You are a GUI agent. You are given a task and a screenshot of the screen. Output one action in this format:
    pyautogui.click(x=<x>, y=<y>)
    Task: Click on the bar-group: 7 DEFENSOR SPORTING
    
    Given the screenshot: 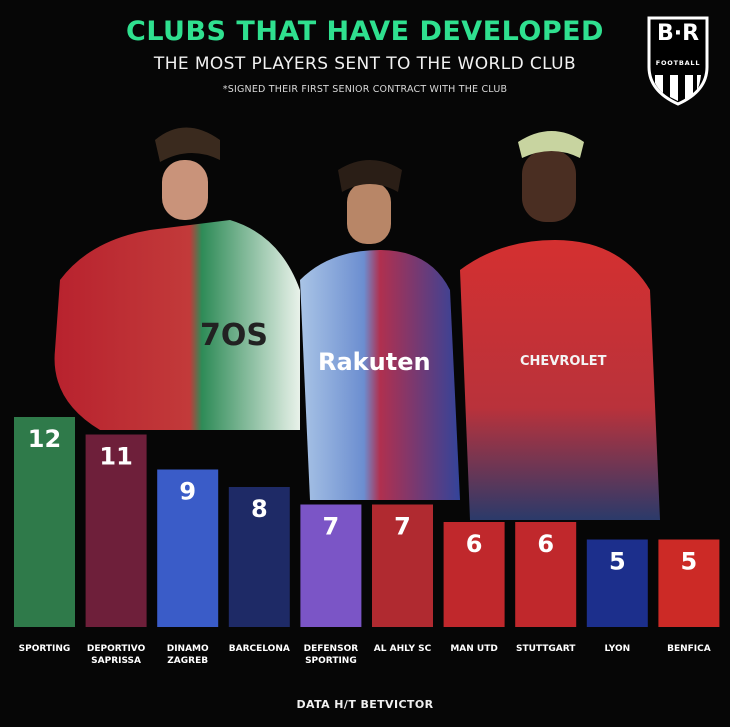 What is the action you would take?
    pyautogui.click(x=331, y=585)
    